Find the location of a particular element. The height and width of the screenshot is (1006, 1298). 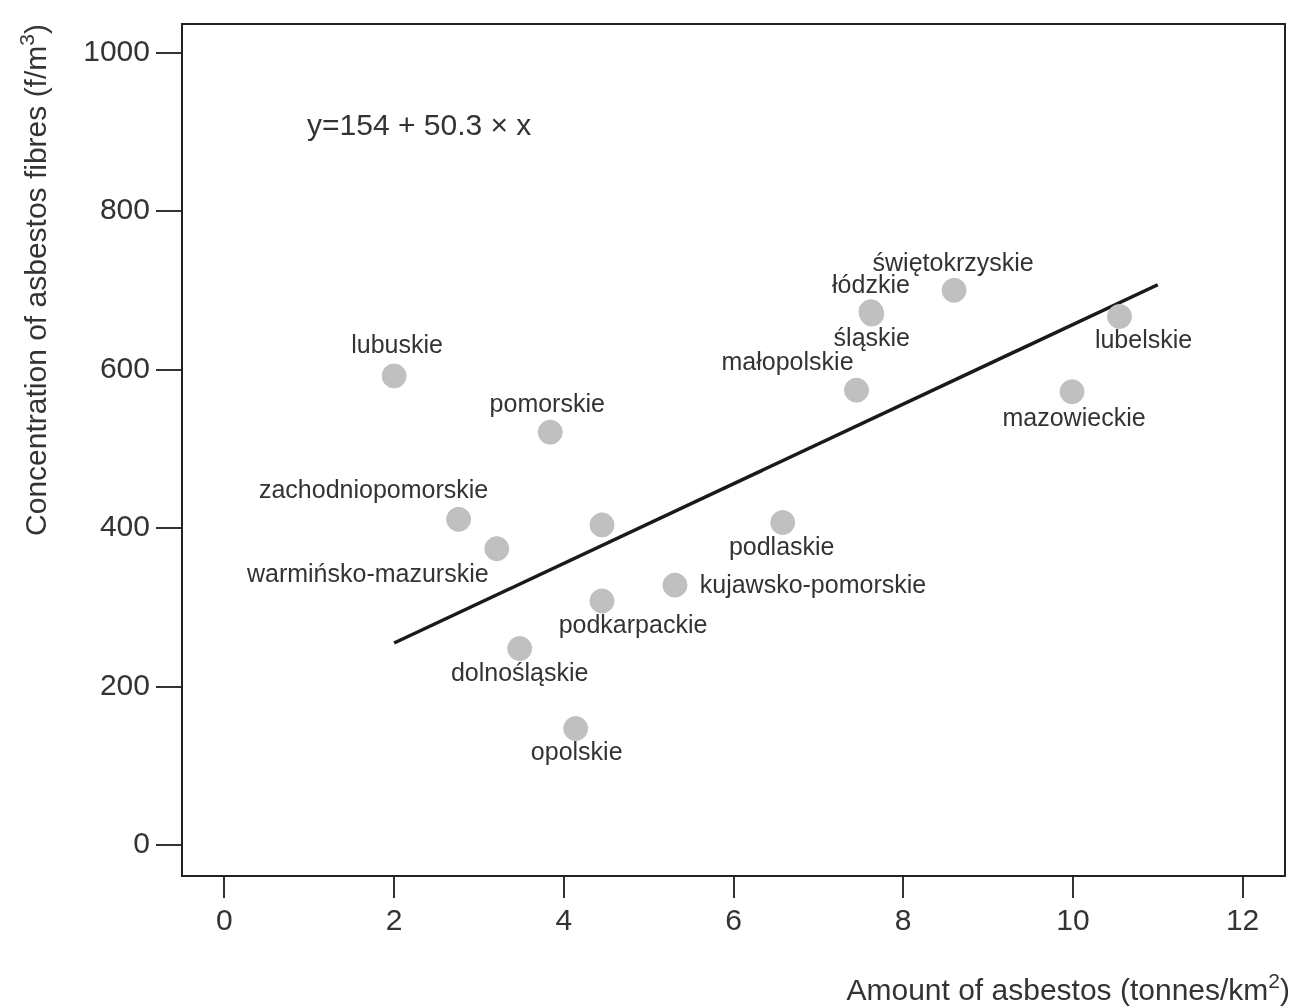

x-tick-label: 2 is located at coordinates (394, 920).